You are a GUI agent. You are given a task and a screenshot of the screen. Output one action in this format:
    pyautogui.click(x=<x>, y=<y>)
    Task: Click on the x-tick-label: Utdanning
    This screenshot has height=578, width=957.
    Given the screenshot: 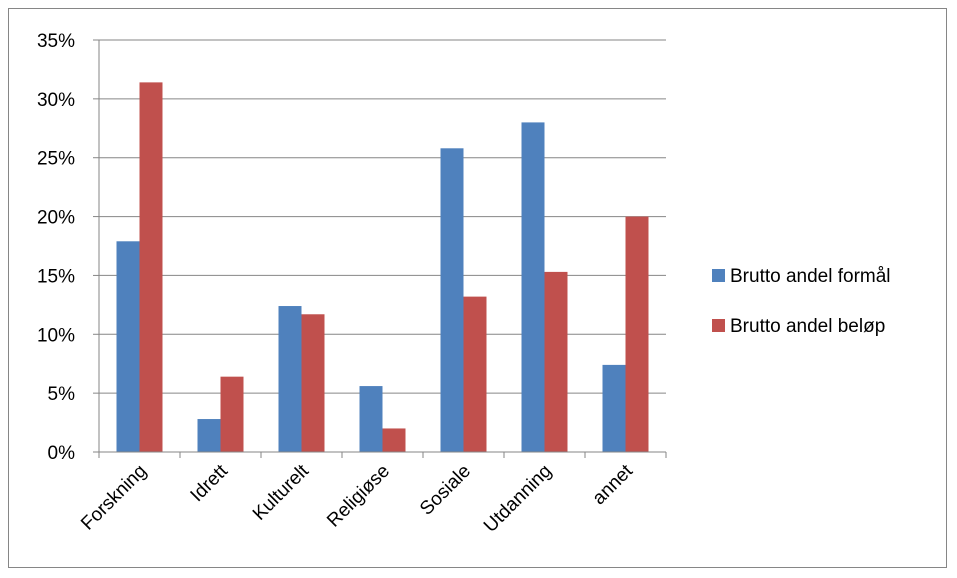 What is the action you would take?
    pyautogui.click(x=518, y=499)
    